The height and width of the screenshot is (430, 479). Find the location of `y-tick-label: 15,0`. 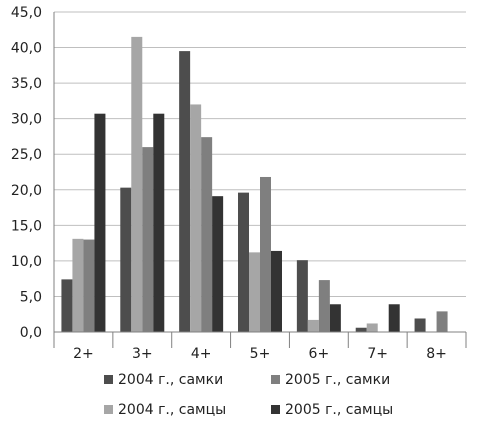

y-tick-label: 15,0 is located at coordinates (26, 226).